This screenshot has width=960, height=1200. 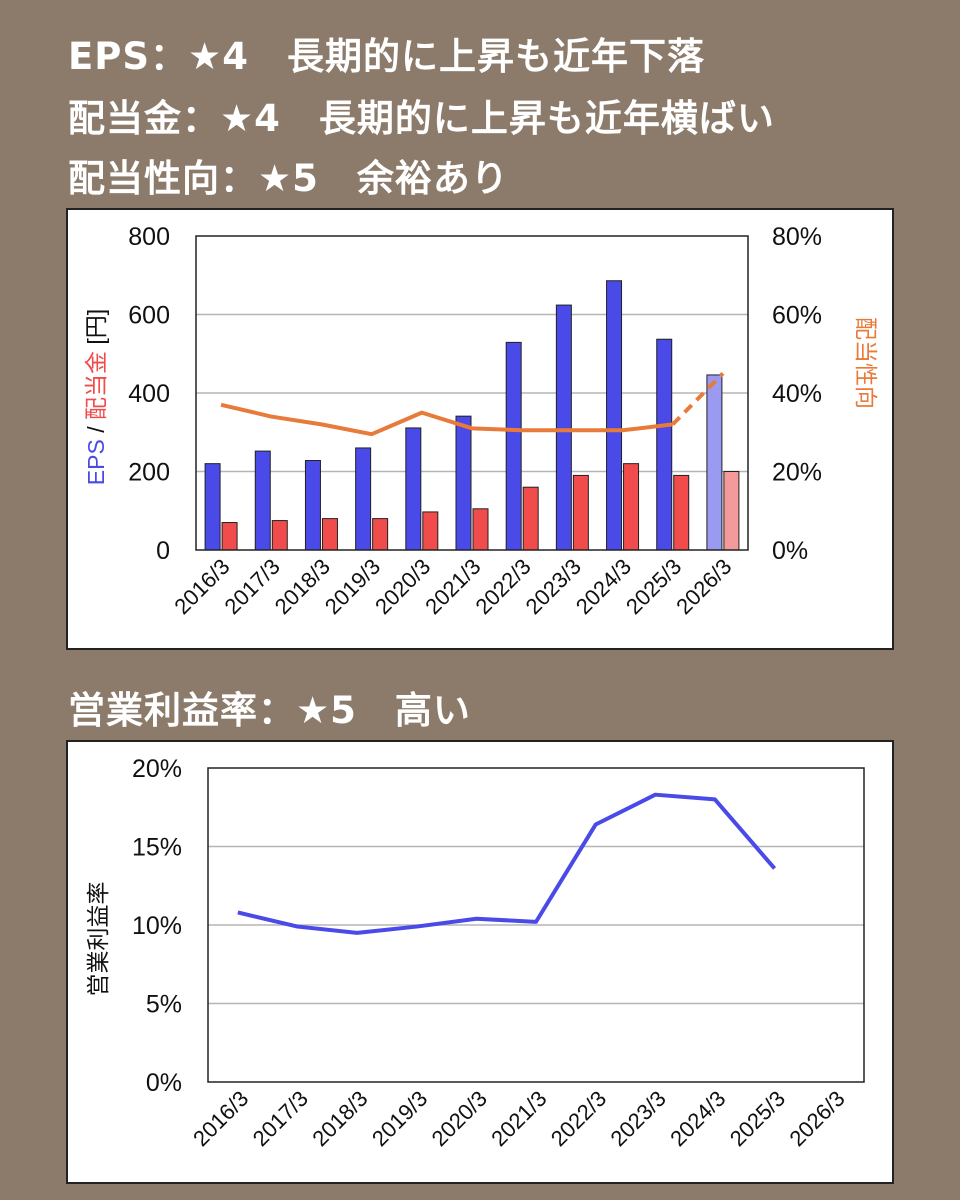 What do you see at coordinates (507, 863) in the screenshot?
I see `operating-margin-line` at bounding box center [507, 863].